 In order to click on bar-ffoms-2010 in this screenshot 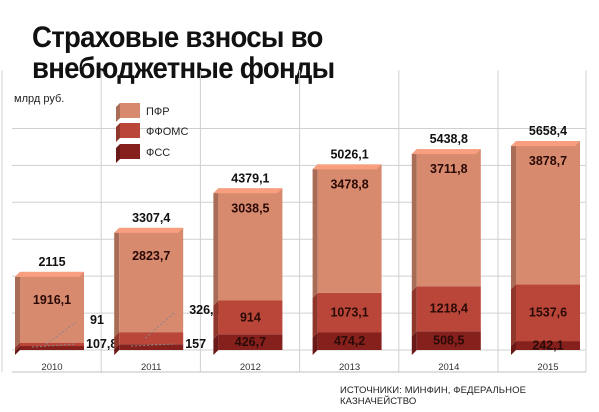, I will do `click(52, 344)`.